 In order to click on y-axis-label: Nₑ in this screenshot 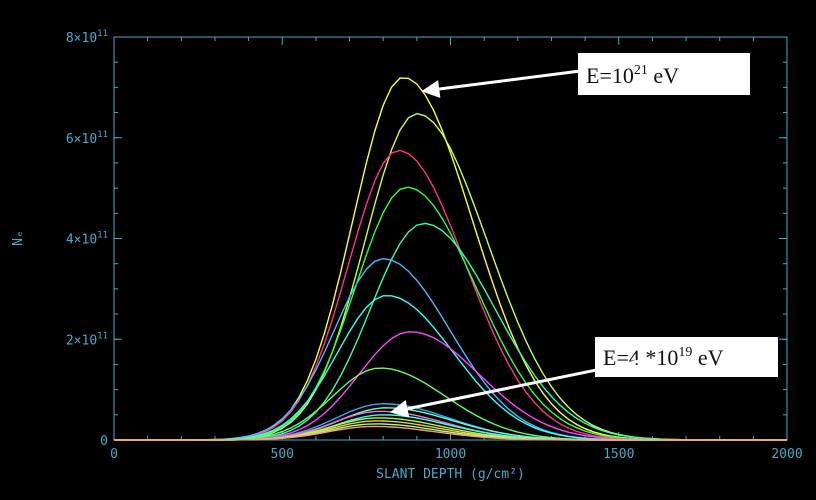, I will do `click(18, 238)`.